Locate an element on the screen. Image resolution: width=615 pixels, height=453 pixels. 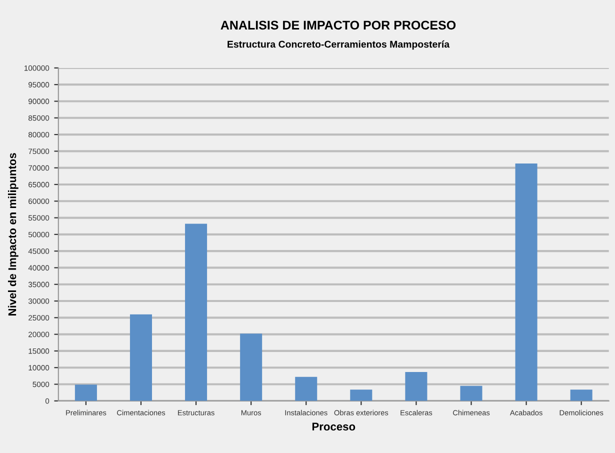
y-axis-title: Nivel de Impacto en milipuntos is located at coordinates (13, 234).